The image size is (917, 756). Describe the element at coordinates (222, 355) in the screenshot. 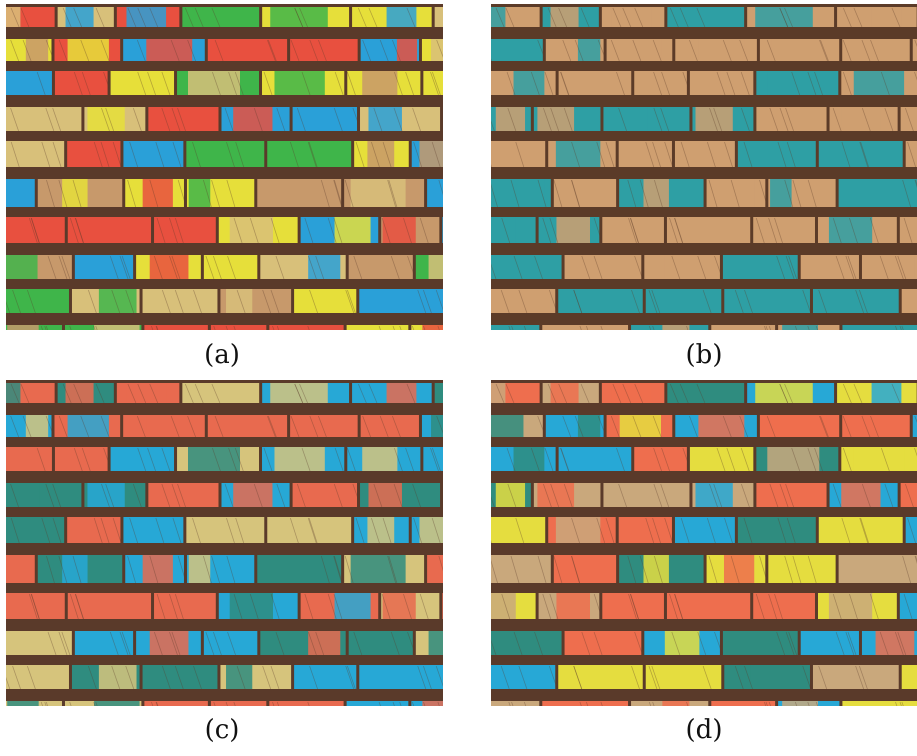

I see `caption-a: (a)` at that location.